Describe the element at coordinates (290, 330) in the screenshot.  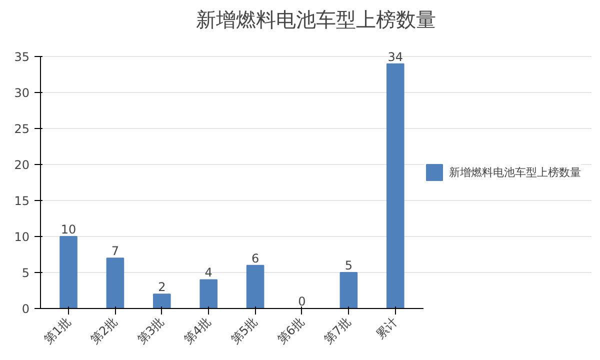
I see `x-tick-label: 第6批` at that location.